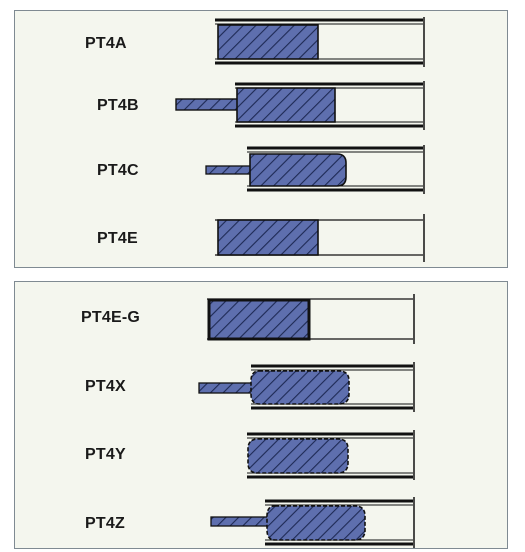  I want to click on label-row-2: PT4B, so click(118, 105).